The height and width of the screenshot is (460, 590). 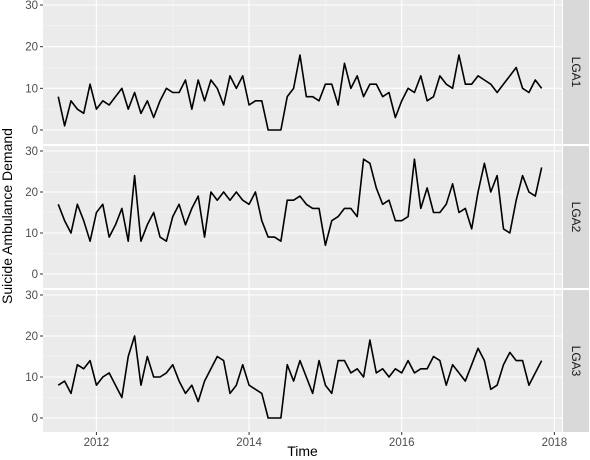 What do you see at coordinates (302, 451) in the screenshot?
I see `x-axis-title: Time` at bounding box center [302, 451].